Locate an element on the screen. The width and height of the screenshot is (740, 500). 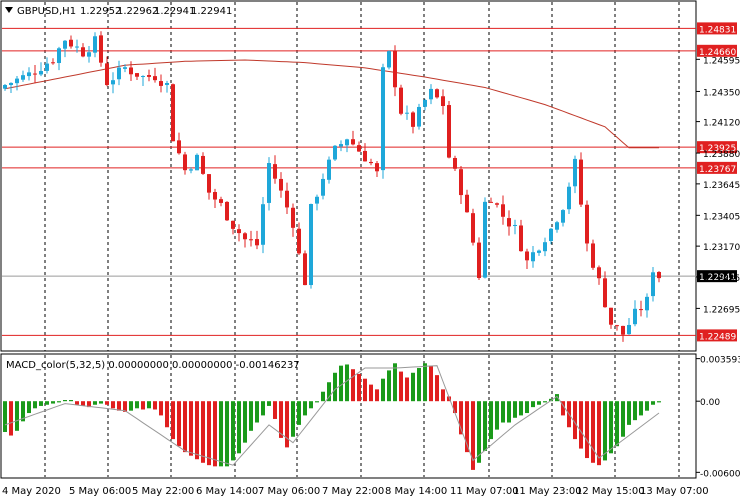
time-tick-label: 12 May 15:00 is located at coordinates (610, 491).